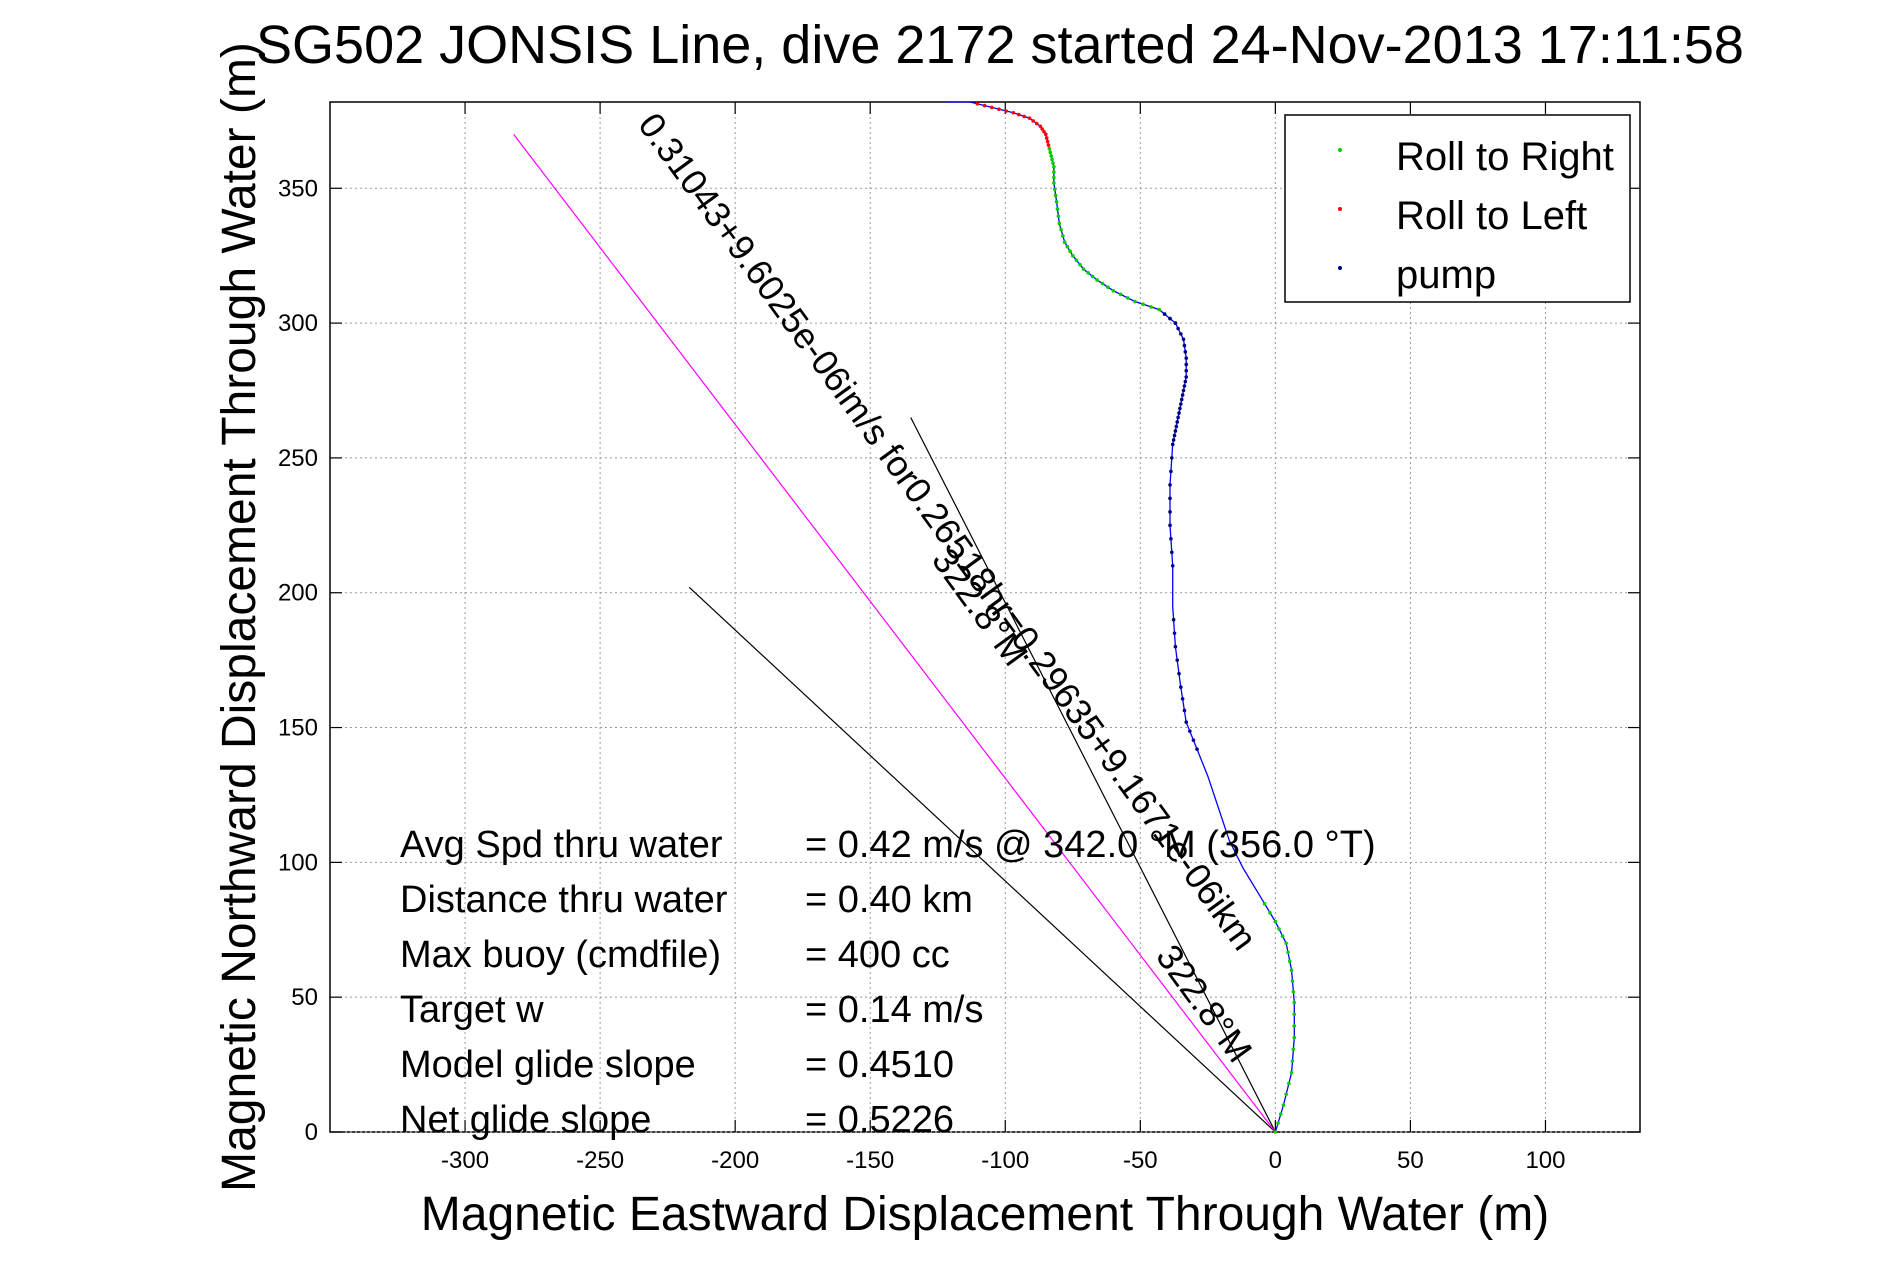  I want to click on stat-label: Distance thru water, so click(564, 900).